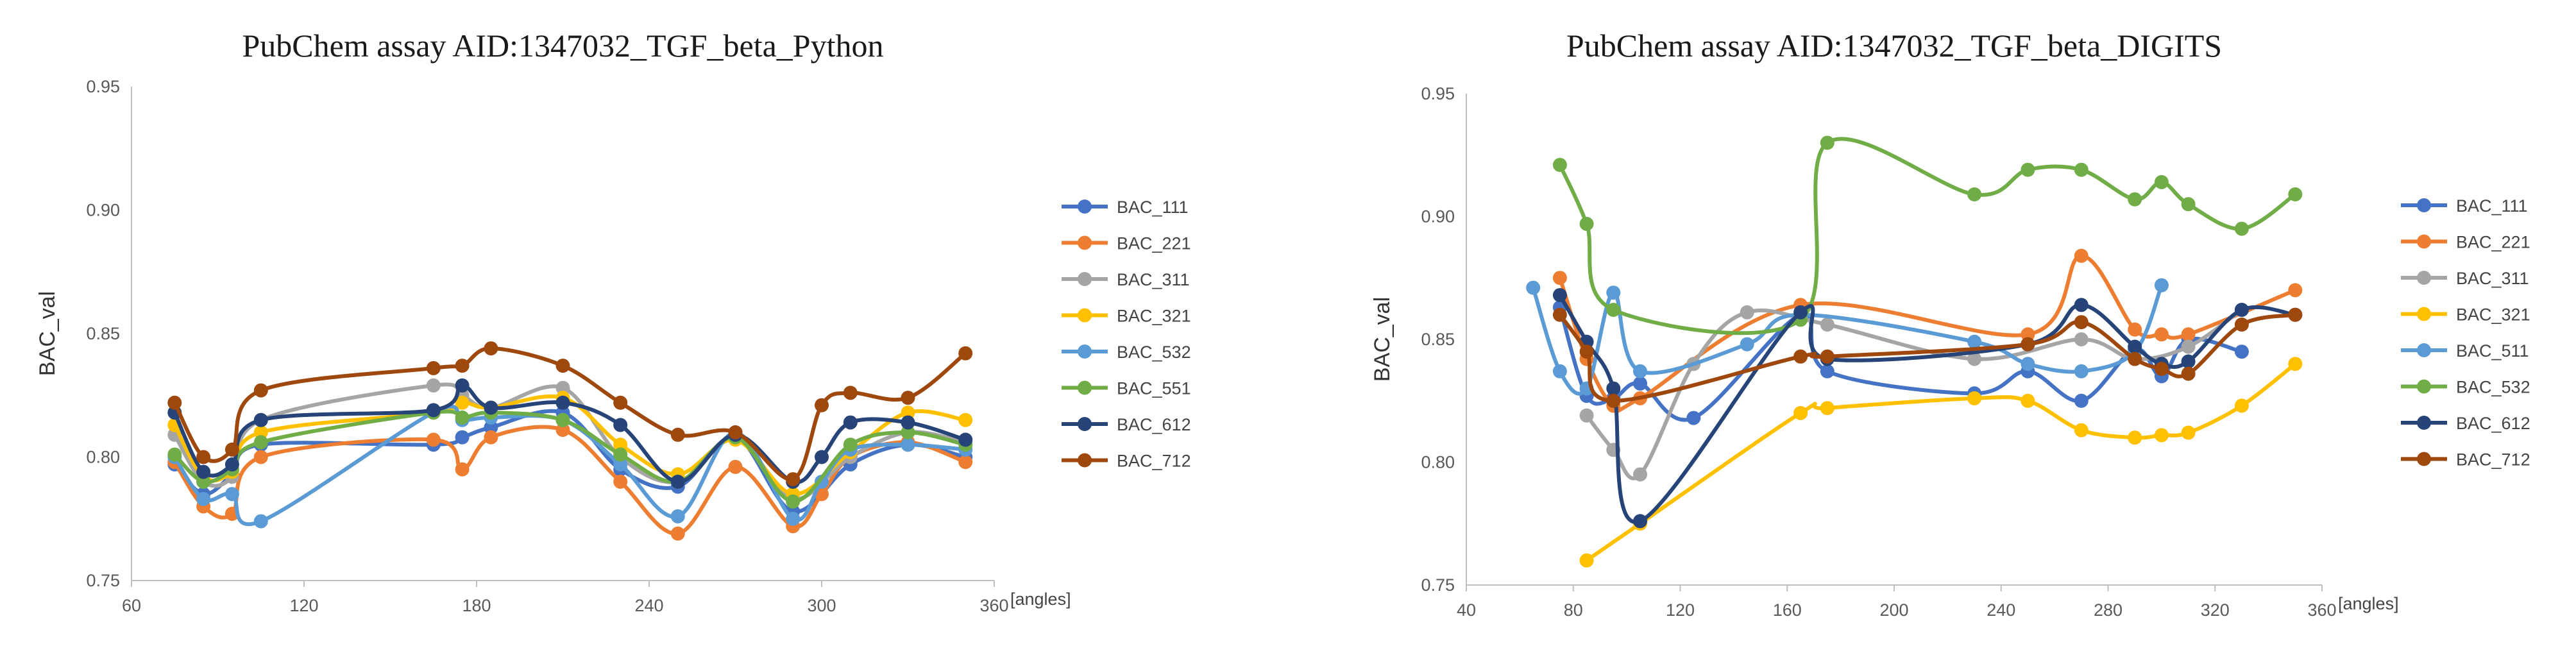  What do you see at coordinates (2001, 610) in the screenshot?
I see `chart-1-xtick-label: 240` at bounding box center [2001, 610].